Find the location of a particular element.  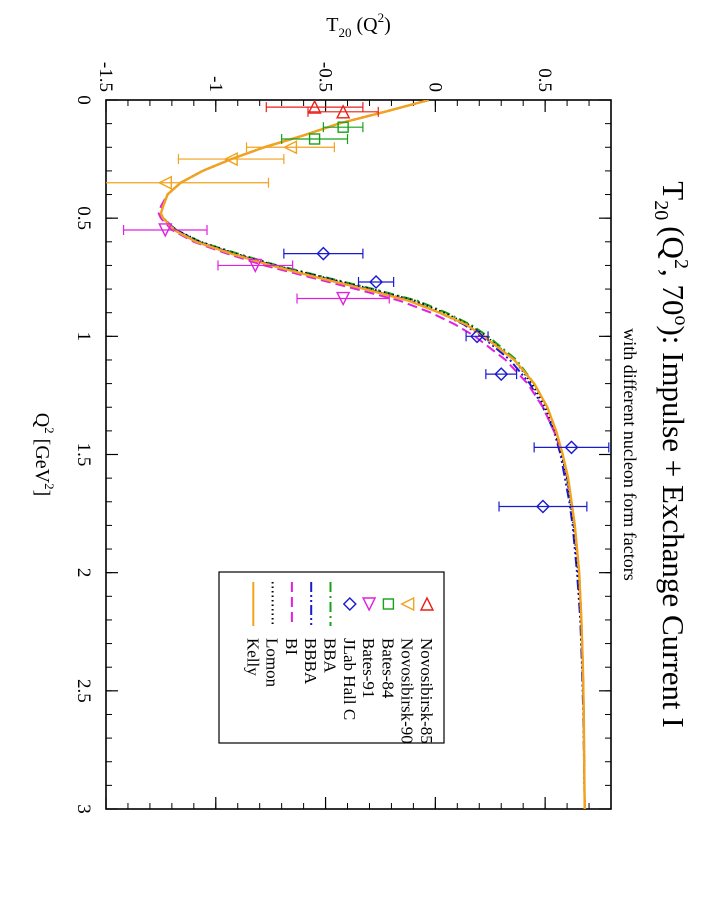

title-rest: ): Impulse + Exchange Current I is located at coordinates (673, 526).